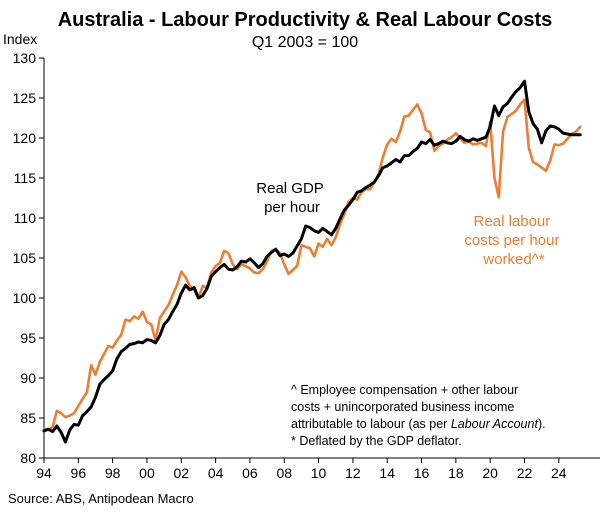 Image resolution: width=611 pixels, height=513 pixels. I want to click on y-tick-label-130: 130, so click(25, 58).